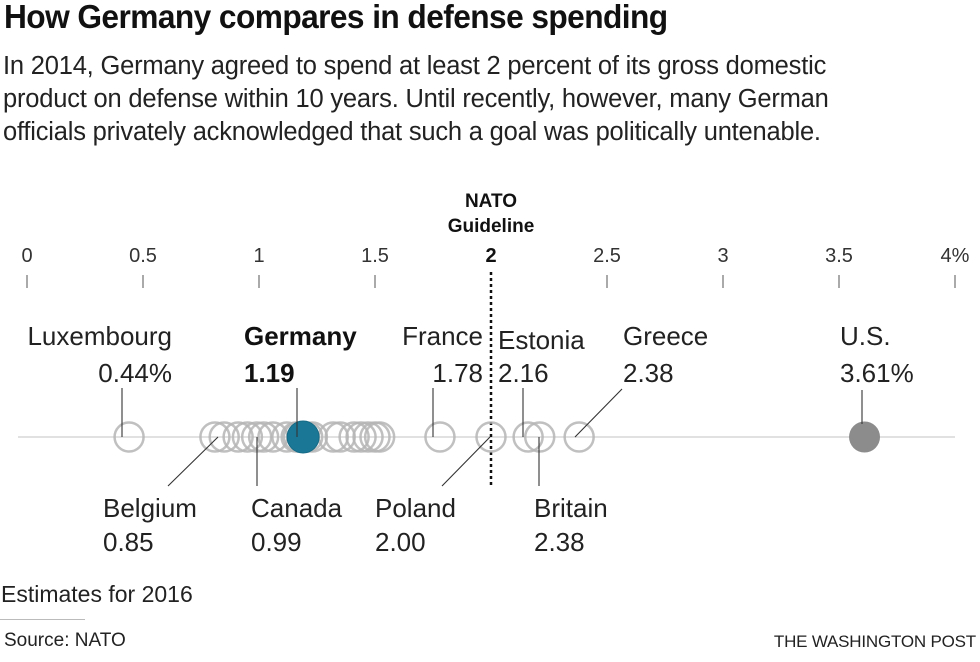 The image size is (980, 662). Describe the element at coordinates (559, 542) in the screenshot. I see `label-britain-value: 2.38` at that location.